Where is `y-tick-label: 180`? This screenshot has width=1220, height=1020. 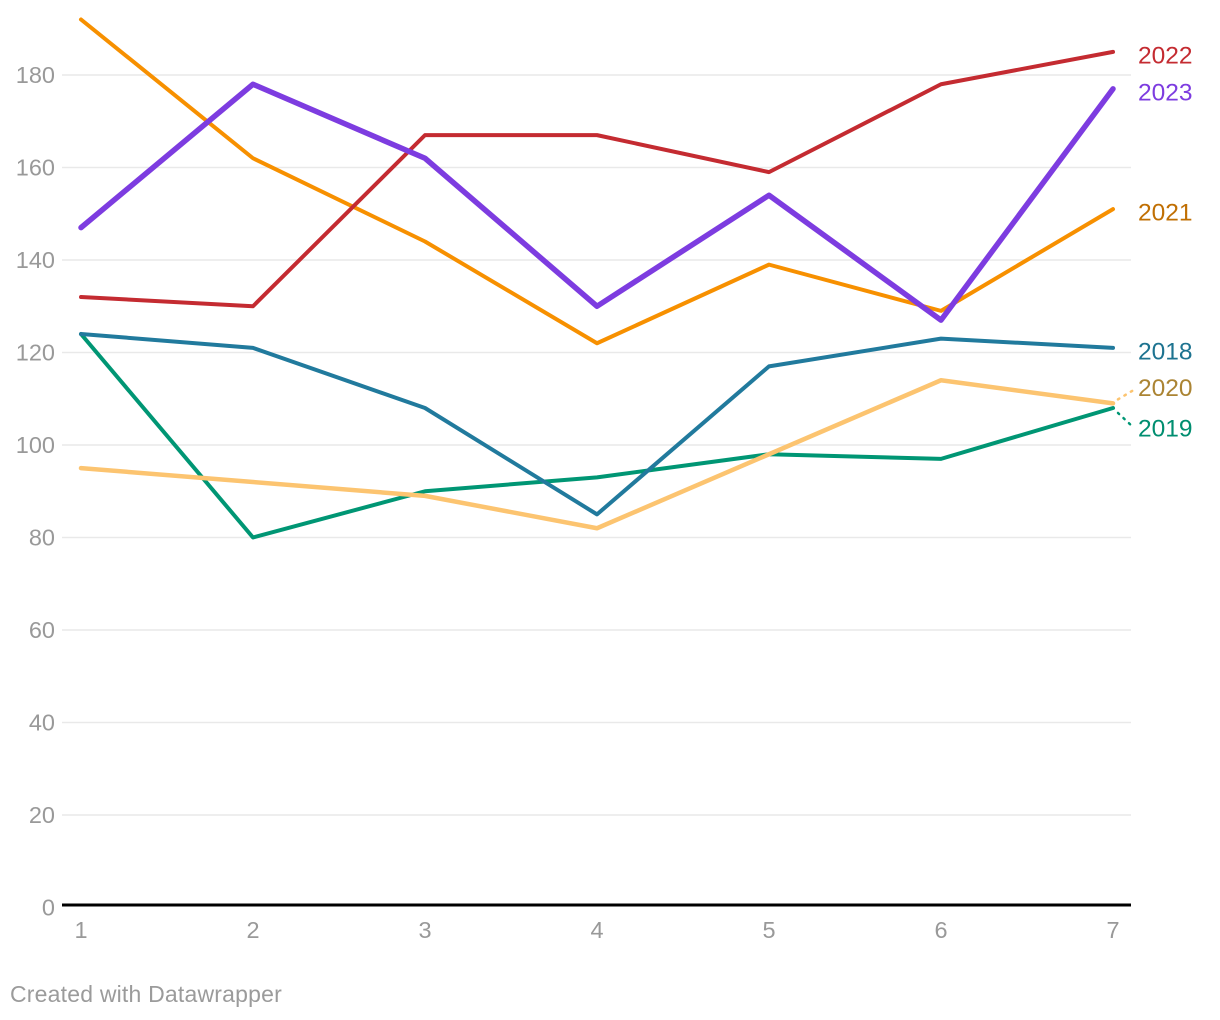 y-tick-label: 180 is located at coordinates (35, 75).